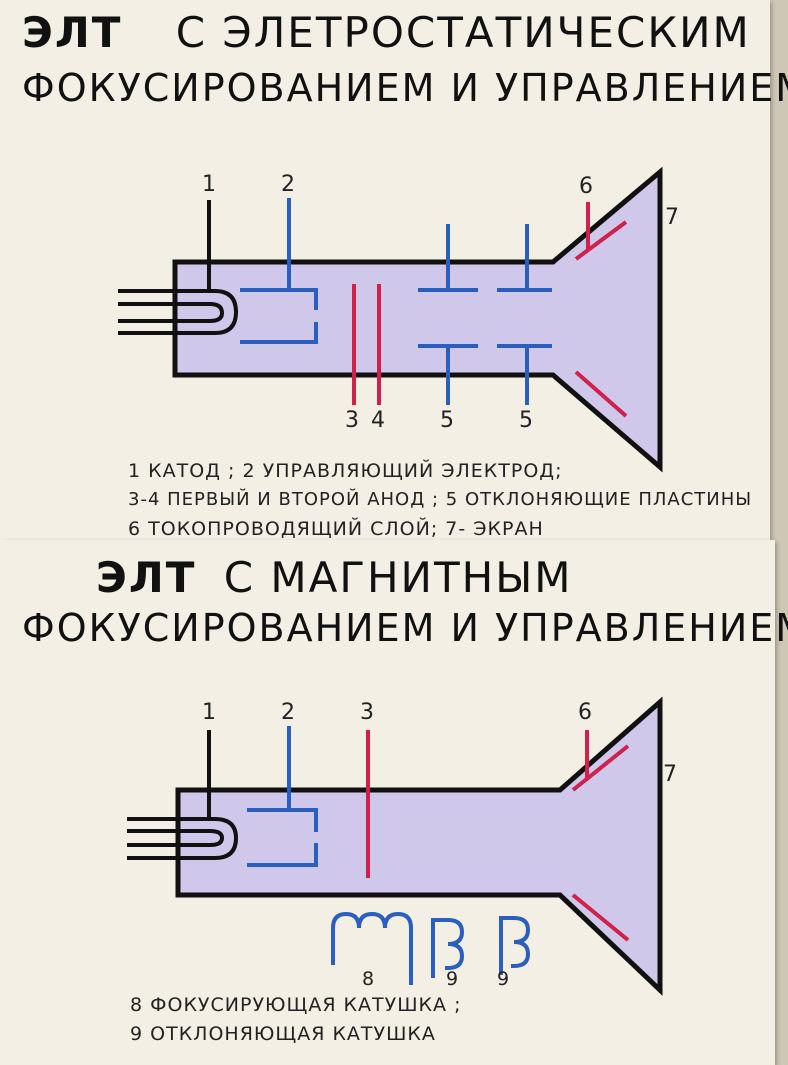 The height and width of the screenshot is (1065, 788). What do you see at coordinates (146, 577) in the screenshot?
I see `bottom-title-bold: ЭЛТ` at bounding box center [146, 577].